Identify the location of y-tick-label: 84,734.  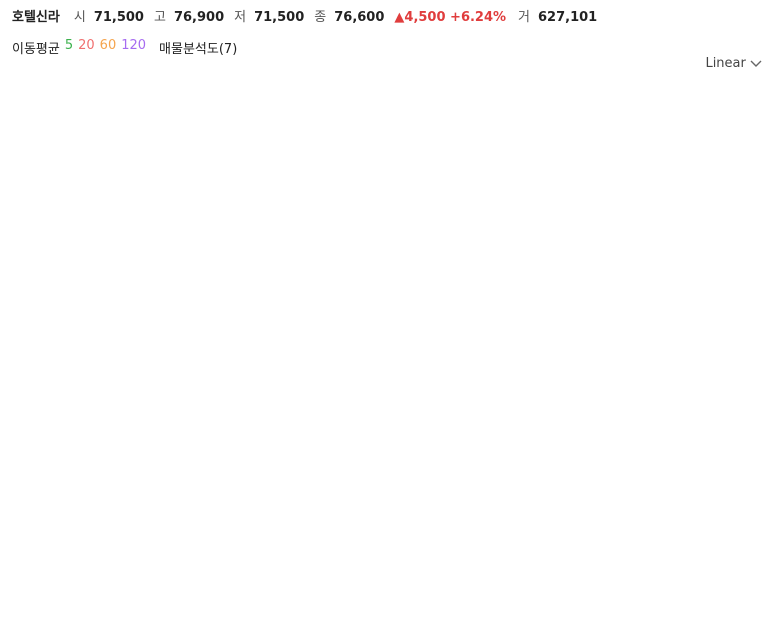
(716, 252).